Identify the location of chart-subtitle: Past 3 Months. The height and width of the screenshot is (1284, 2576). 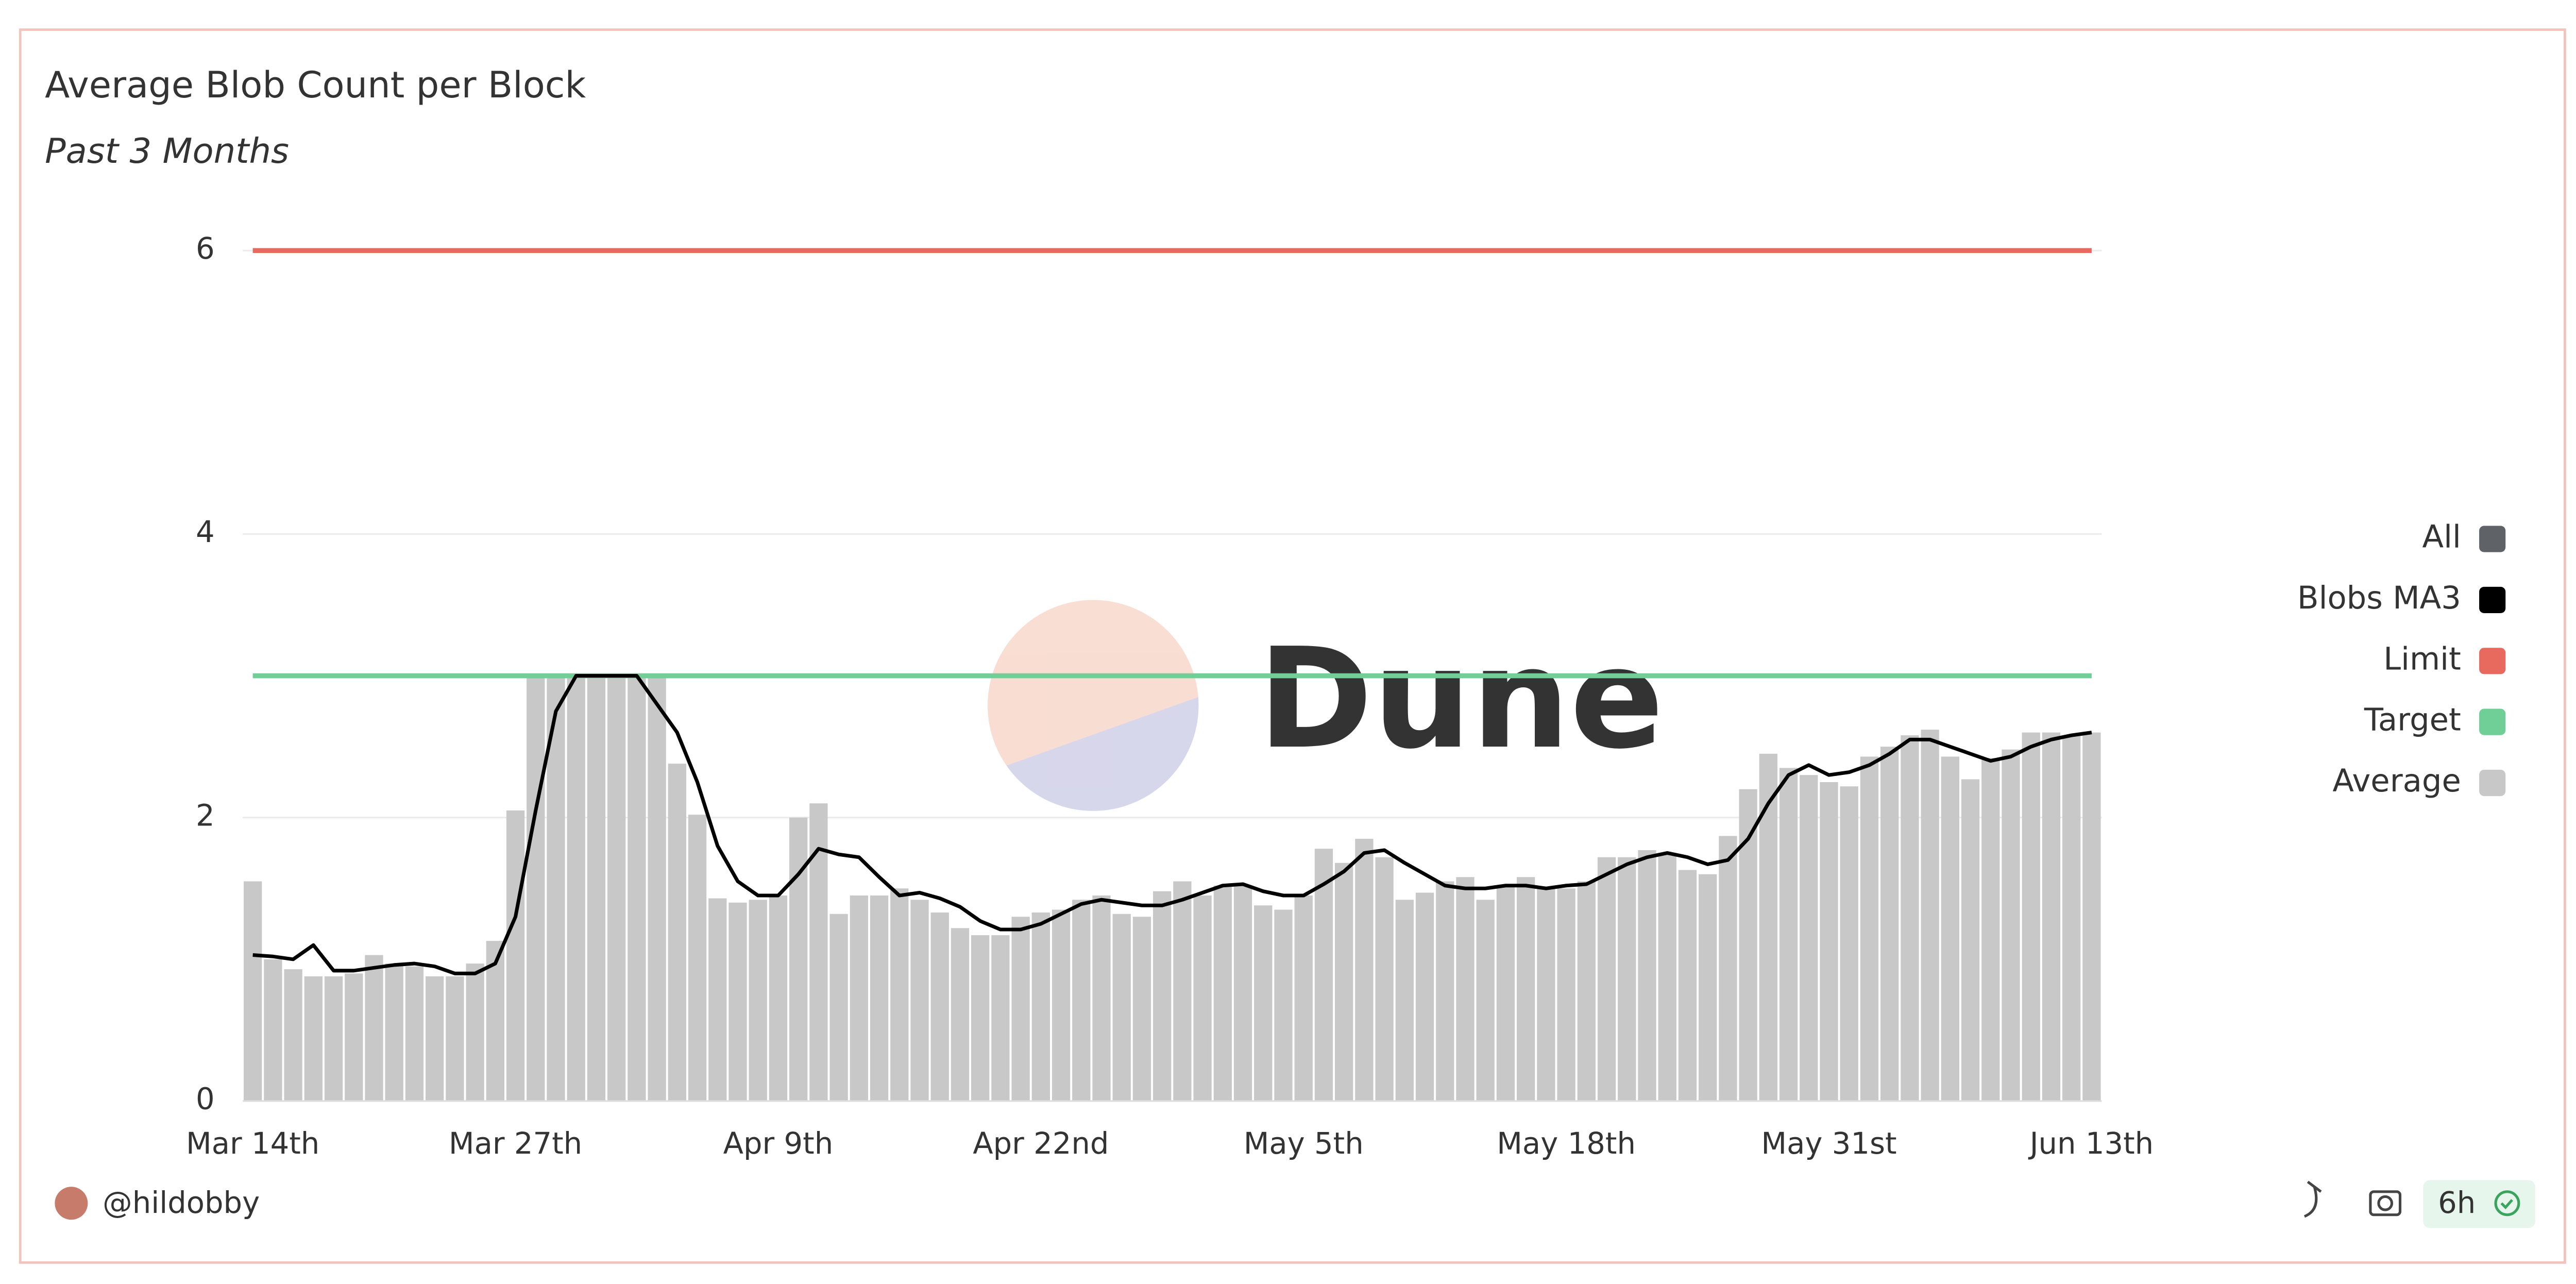
(167, 151).